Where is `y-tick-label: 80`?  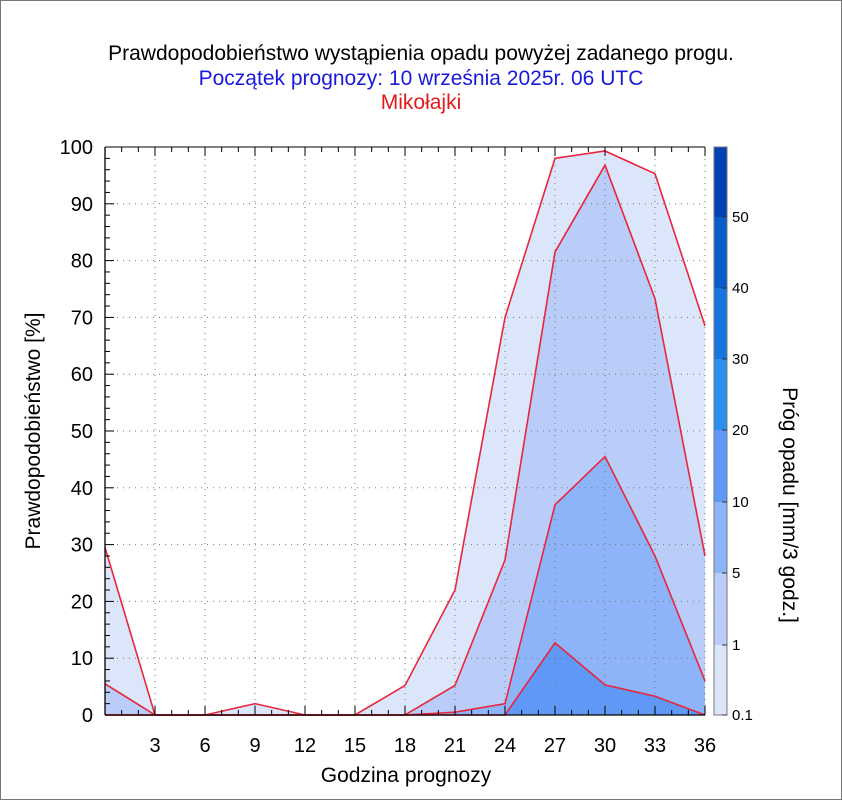
y-tick-label: 80 is located at coordinates (82, 262).